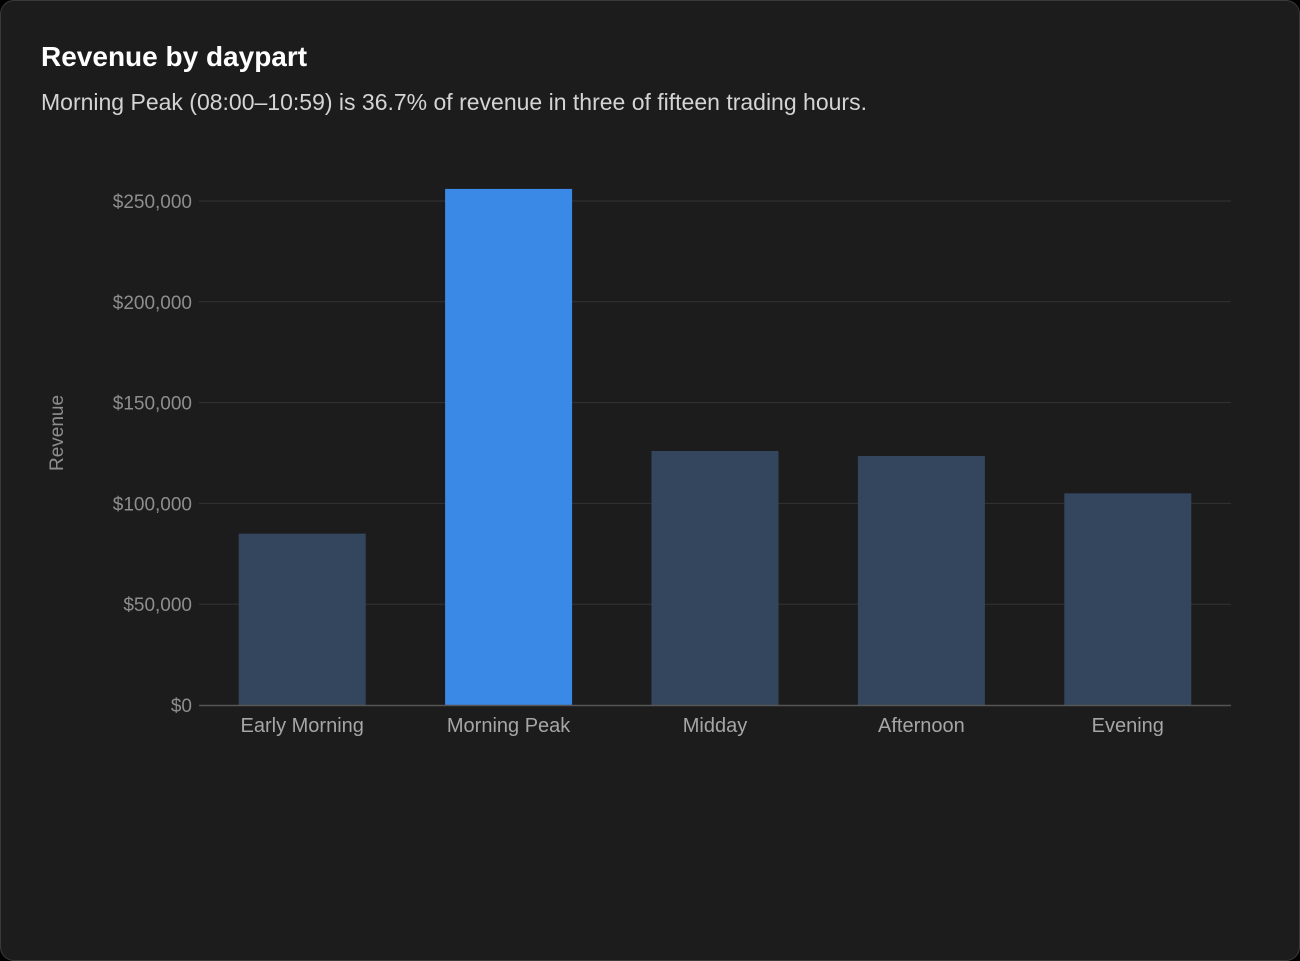 Image resolution: width=1300 pixels, height=961 pixels. What do you see at coordinates (302, 726) in the screenshot?
I see `x-category-label: Early Morning` at bounding box center [302, 726].